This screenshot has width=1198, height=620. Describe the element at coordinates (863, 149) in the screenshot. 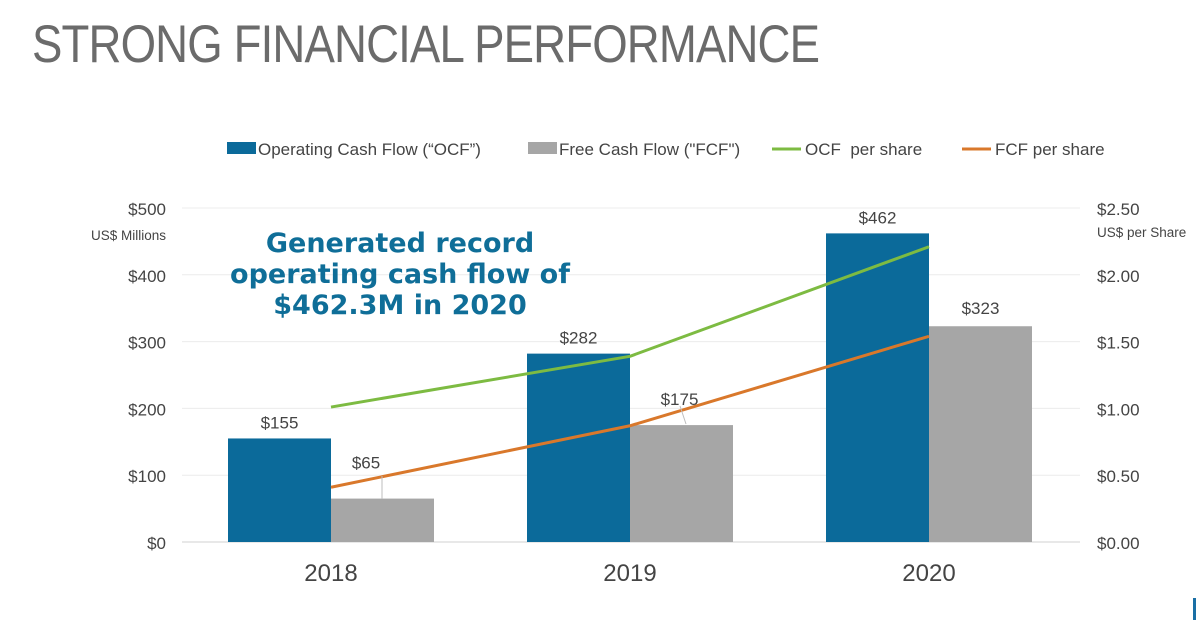

I see `legend-label: OCF per share` at that location.